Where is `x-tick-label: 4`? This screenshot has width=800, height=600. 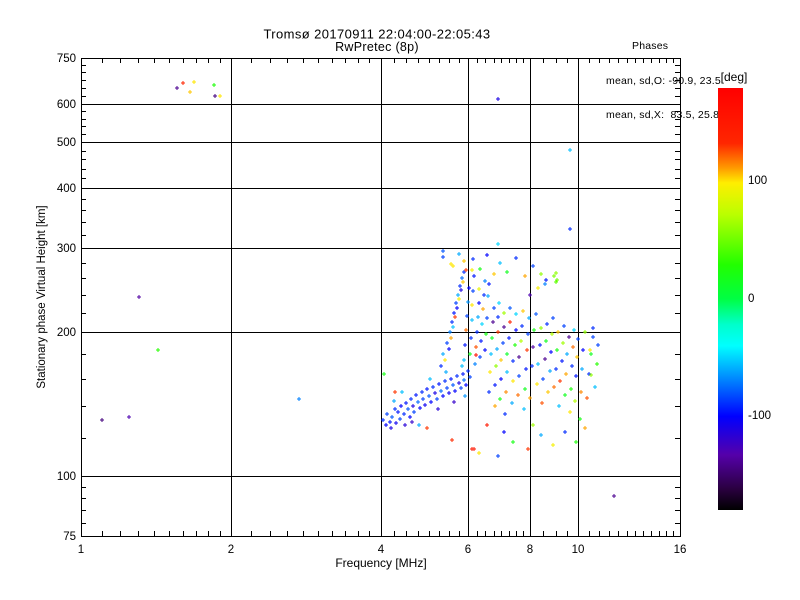
x-tick-label: 4 is located at coordinates (381, 550).